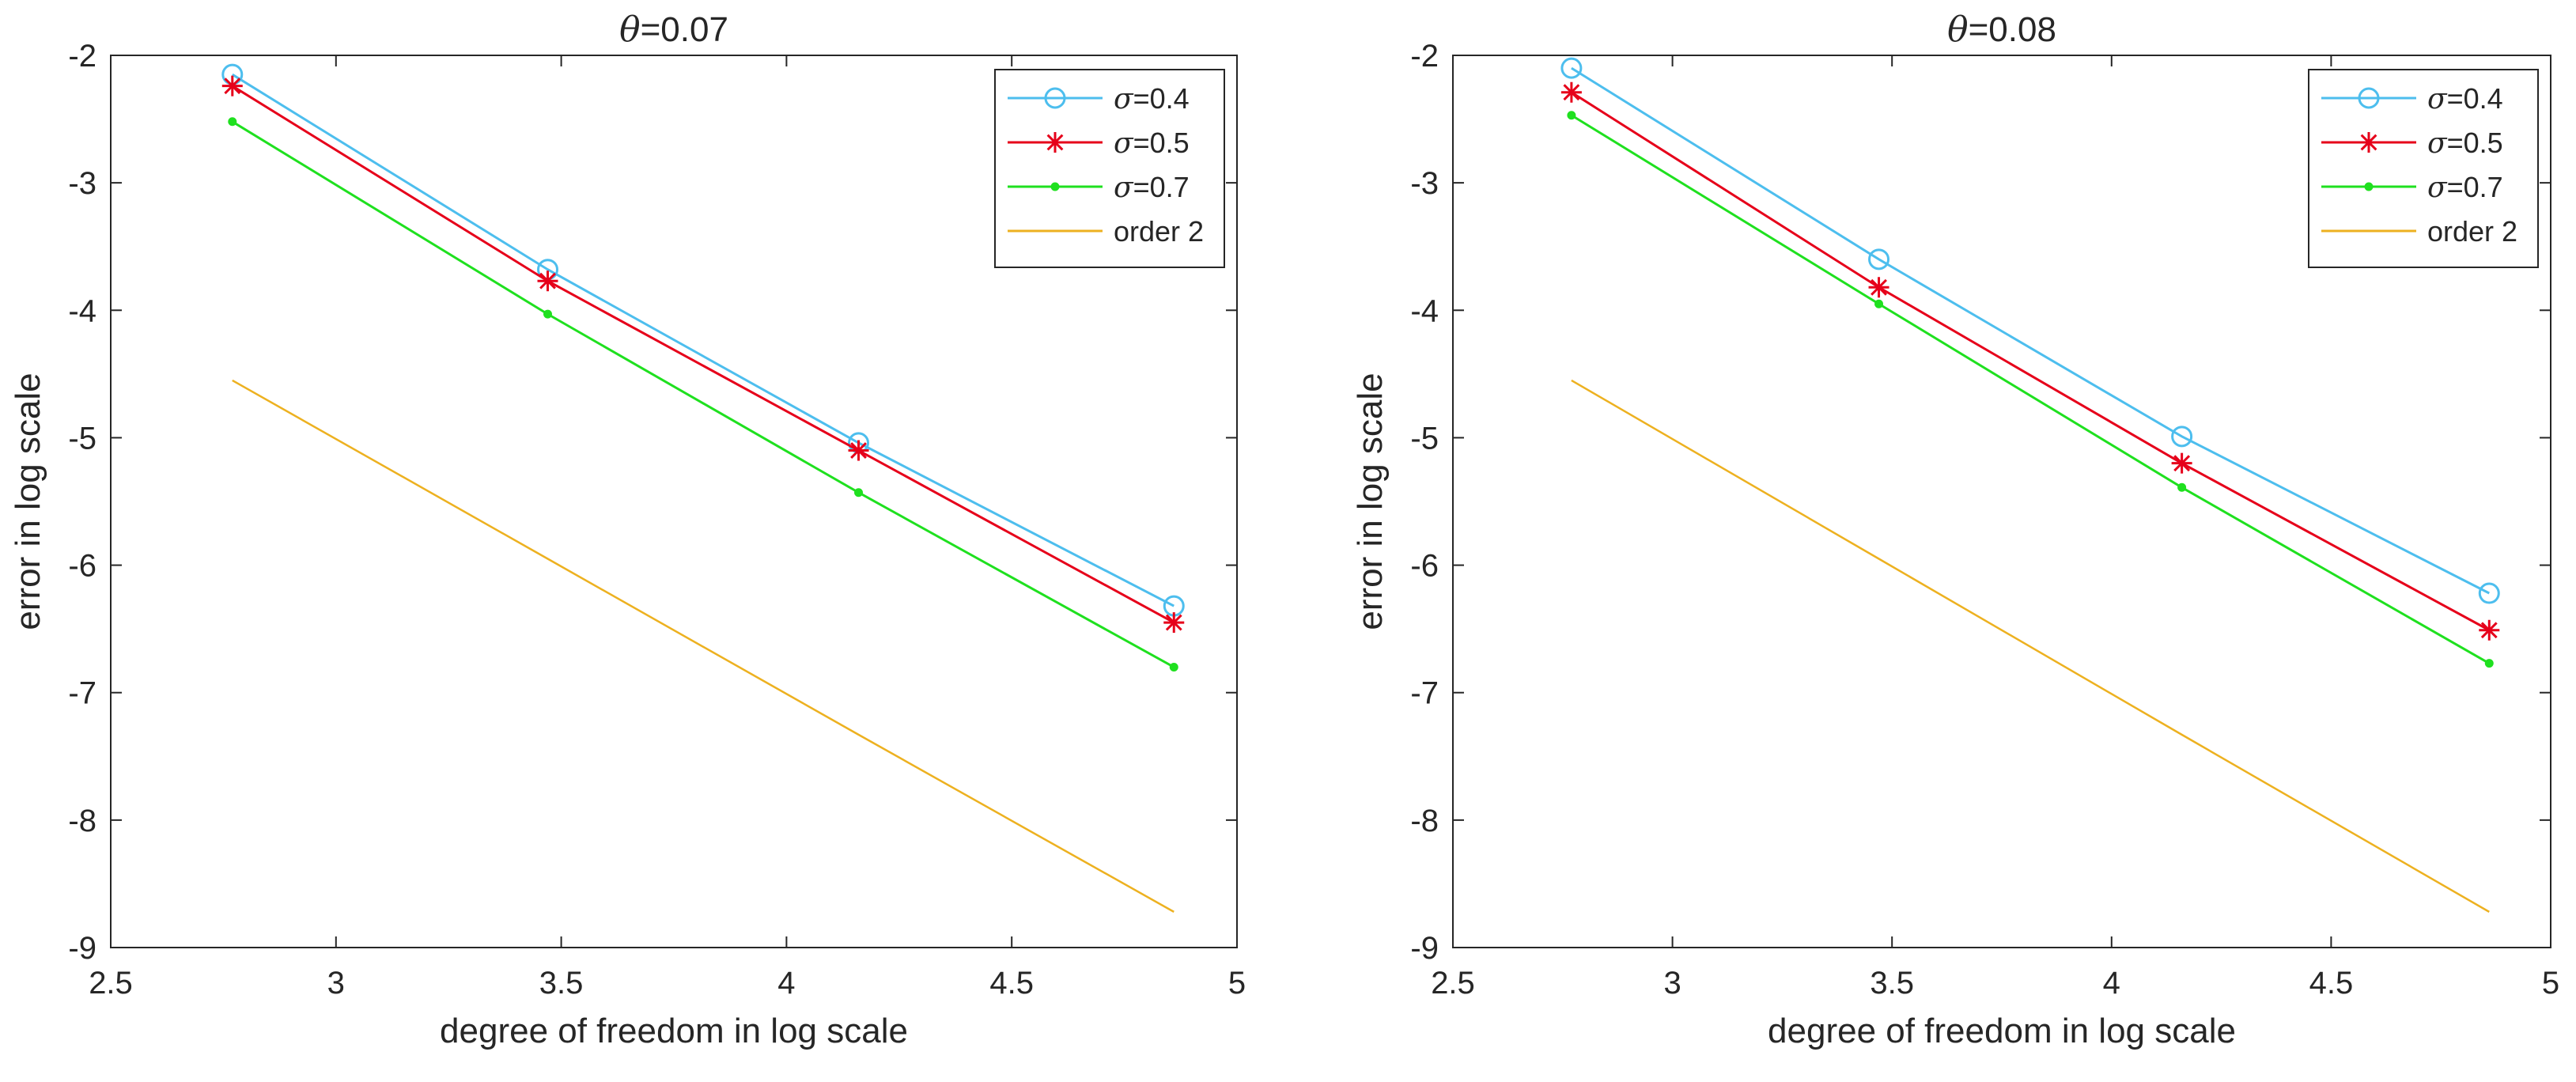 The image size is (2576, 1082). What do you see at coordinates (1012, 984) in the screenshot?
I see `chart1-x-tick-label: 4.5` at bounding box center [1012, 984].